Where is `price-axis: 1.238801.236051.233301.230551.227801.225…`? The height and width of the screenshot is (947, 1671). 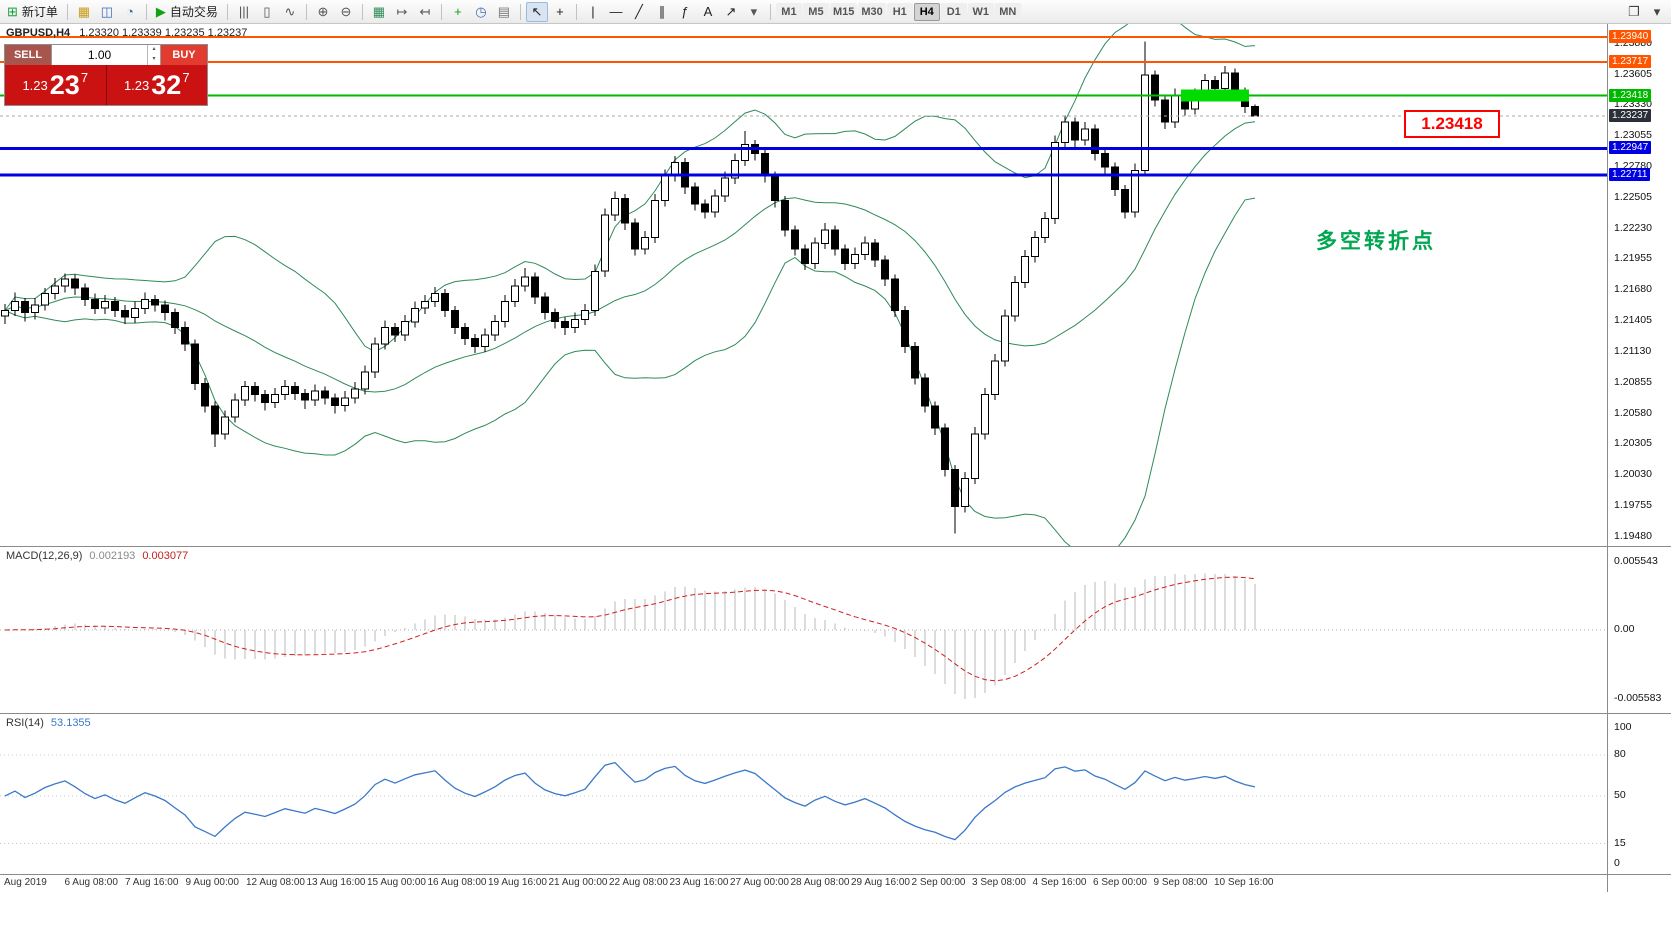
price-axis: 1.238801.236051.233301.230551.227801.225… is located at coordinates (1639, 458).